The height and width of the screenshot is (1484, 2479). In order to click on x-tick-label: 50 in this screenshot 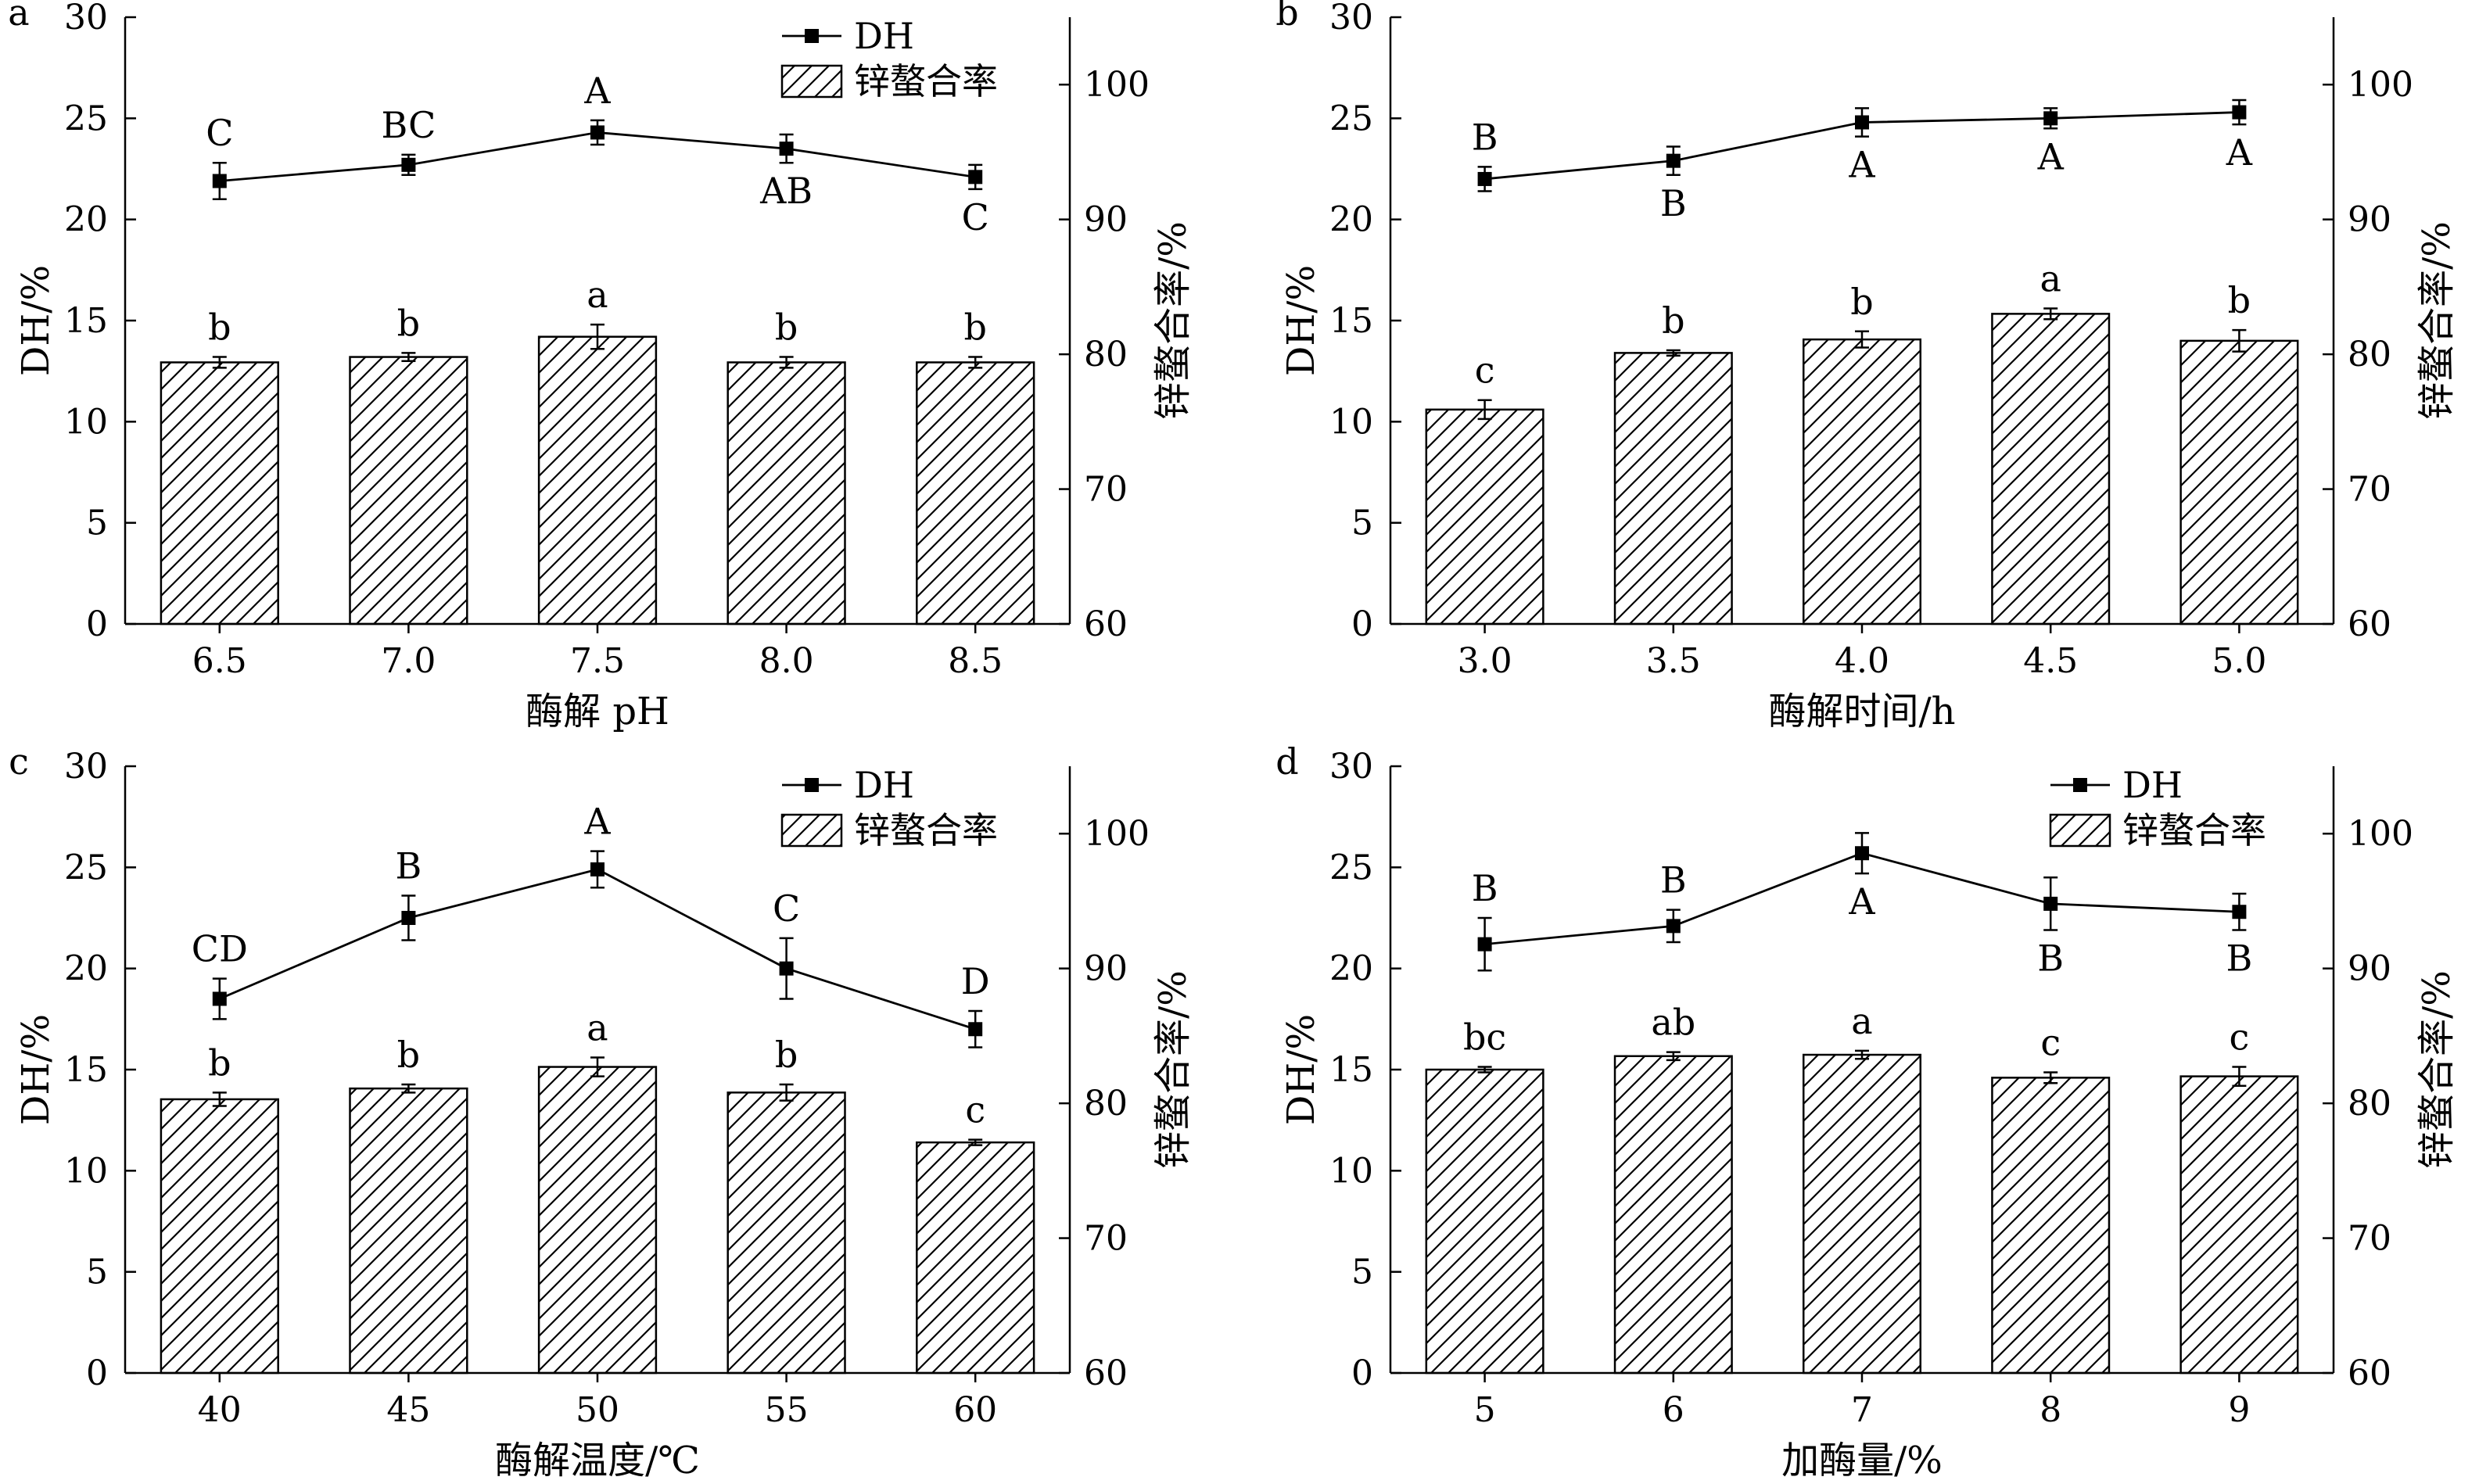, I will do `click(597, 1410)`.